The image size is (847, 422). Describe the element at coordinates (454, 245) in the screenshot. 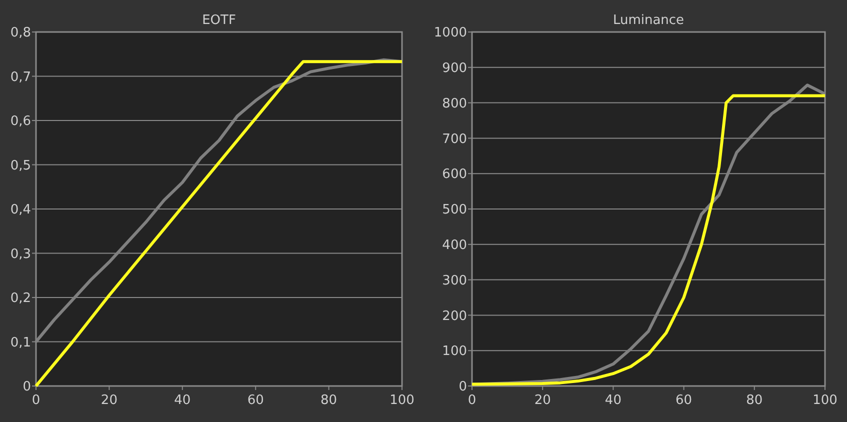

I see `y-tick-label: 400` at that location.